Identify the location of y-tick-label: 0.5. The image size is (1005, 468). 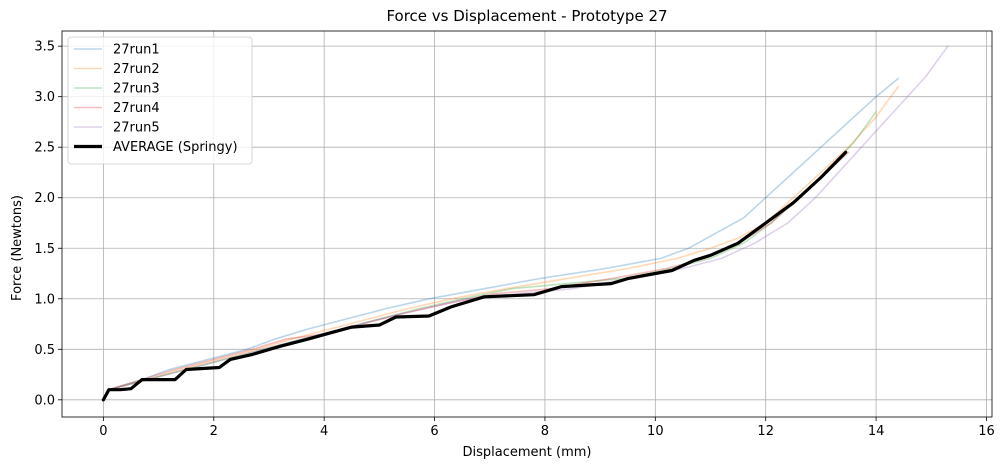
(44, 350).